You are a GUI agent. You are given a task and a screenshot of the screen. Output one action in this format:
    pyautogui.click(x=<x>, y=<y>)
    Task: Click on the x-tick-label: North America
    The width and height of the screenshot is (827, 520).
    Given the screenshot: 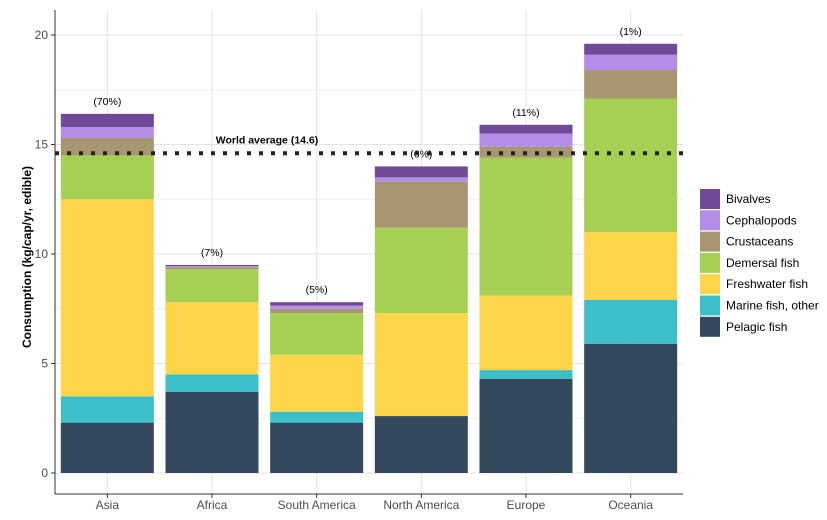 What is the action you would take?
    pyautogui.click(x=421, y=505)
    